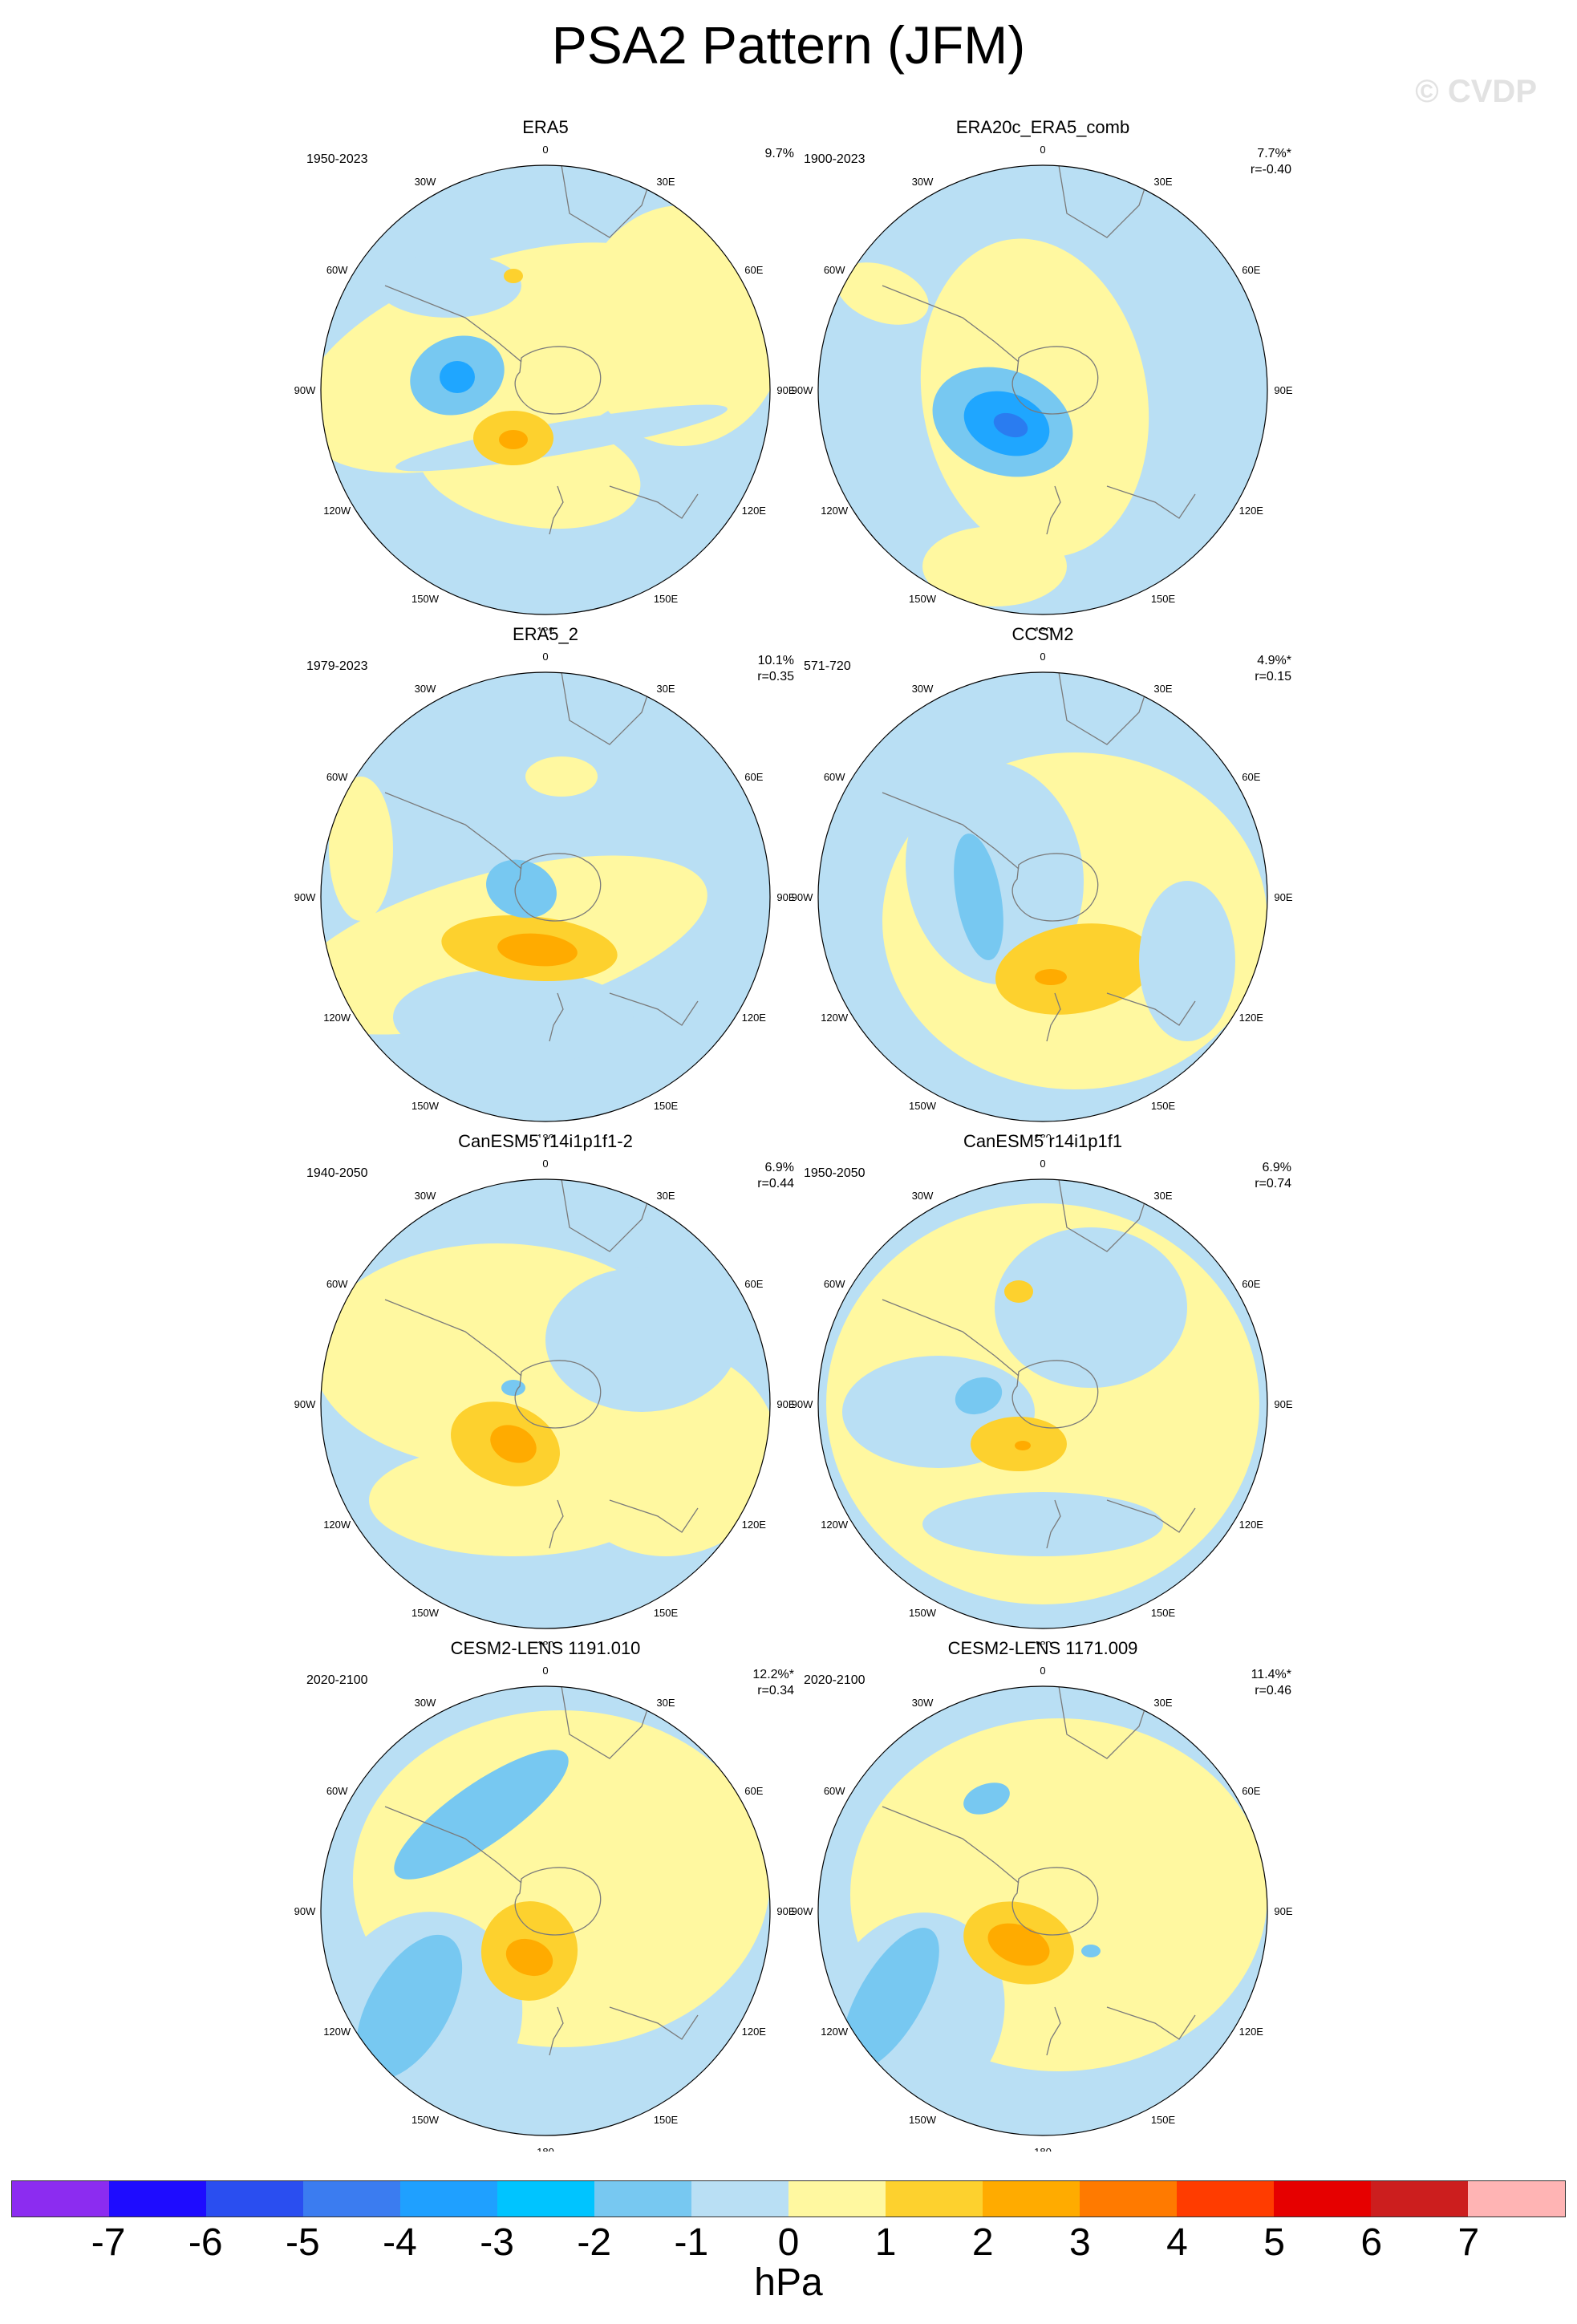 This screenshot has height=2324, width=1577. Describe the element at coordinates (885, 2242) in the screenshot. I see `colorbar-tick: 1` at that location.